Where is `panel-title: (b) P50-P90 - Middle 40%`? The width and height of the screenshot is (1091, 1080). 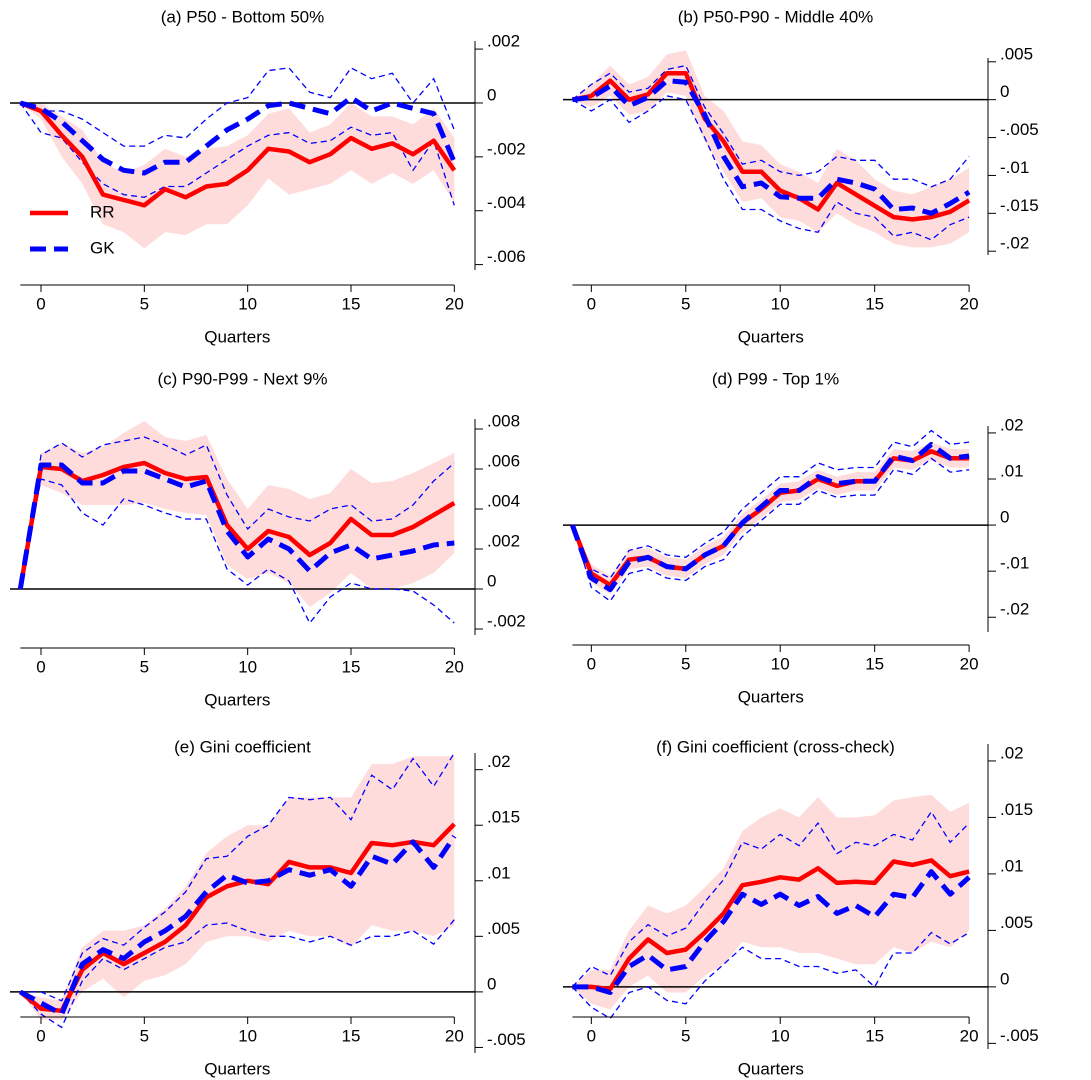 panel-title: (b) P50-P90 - Middle 40% is located at coordinates (776, 16).